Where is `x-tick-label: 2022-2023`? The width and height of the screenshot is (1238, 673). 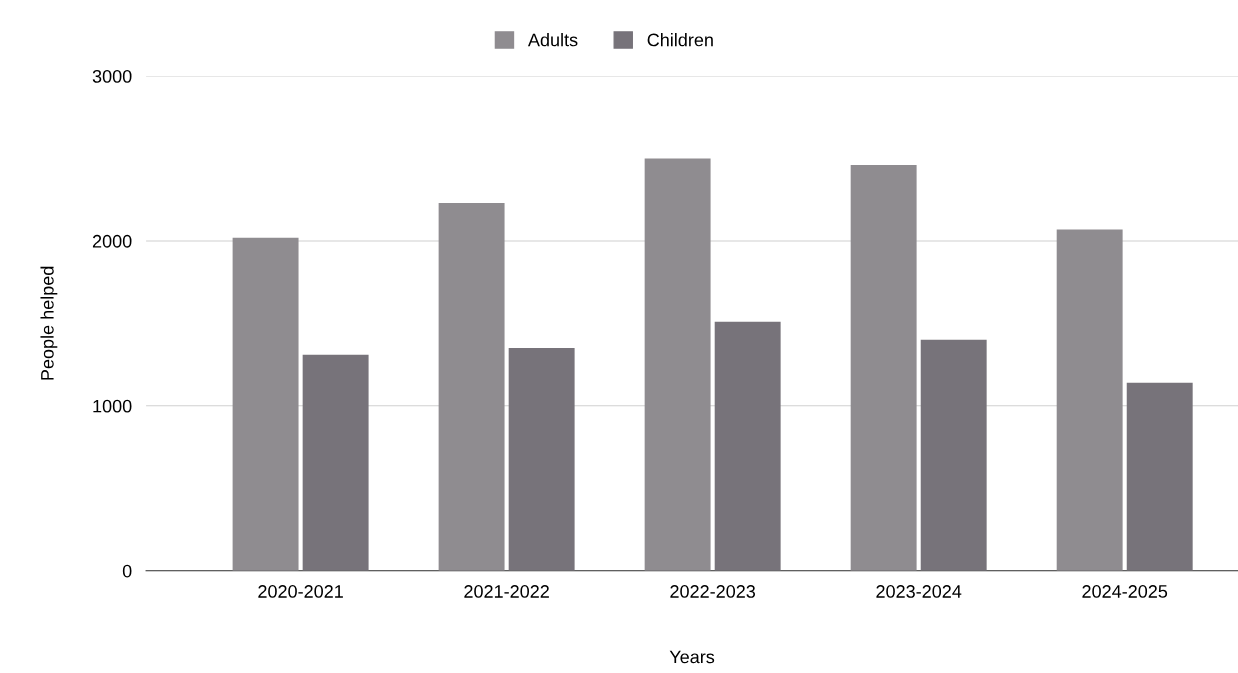
x-tick-label: 2022-2023 is located at coordinates (713, 591).